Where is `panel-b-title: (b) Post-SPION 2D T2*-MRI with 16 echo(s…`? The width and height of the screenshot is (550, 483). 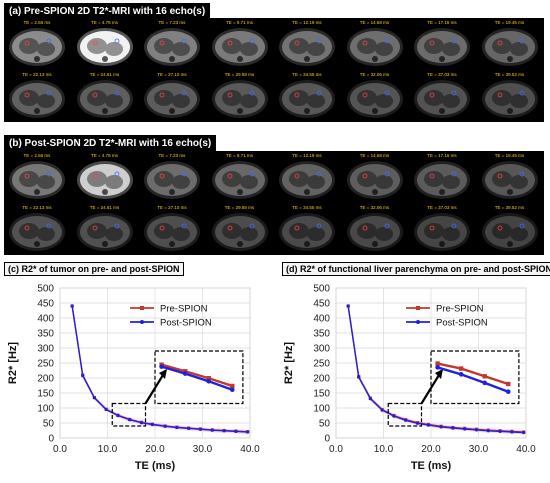 panel-b-title: (b) Post-SPION 2D T2*-MRI with 16 echo(s… is located at coordinates (110, 143).